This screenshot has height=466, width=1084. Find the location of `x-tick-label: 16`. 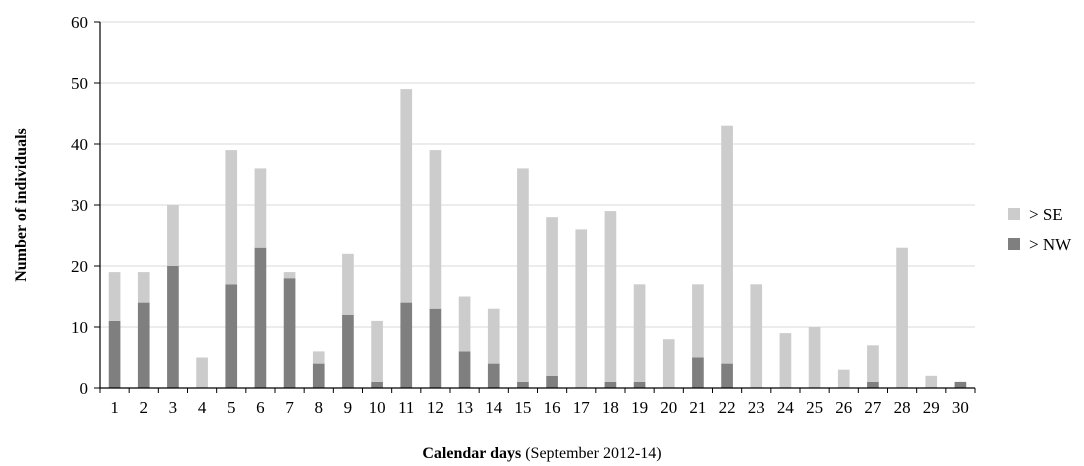

x-tick-label: 16 is located at coordinates (552, 407).